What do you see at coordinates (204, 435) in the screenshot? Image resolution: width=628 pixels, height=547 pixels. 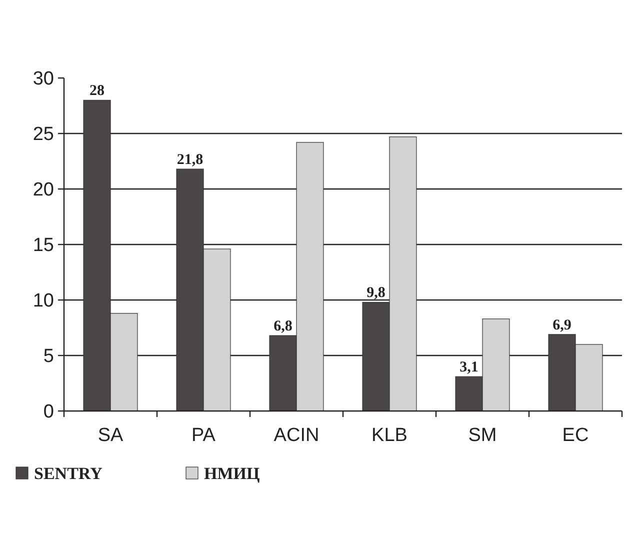 I see `x-tick-label: PA` at bounding box center [204, 435].